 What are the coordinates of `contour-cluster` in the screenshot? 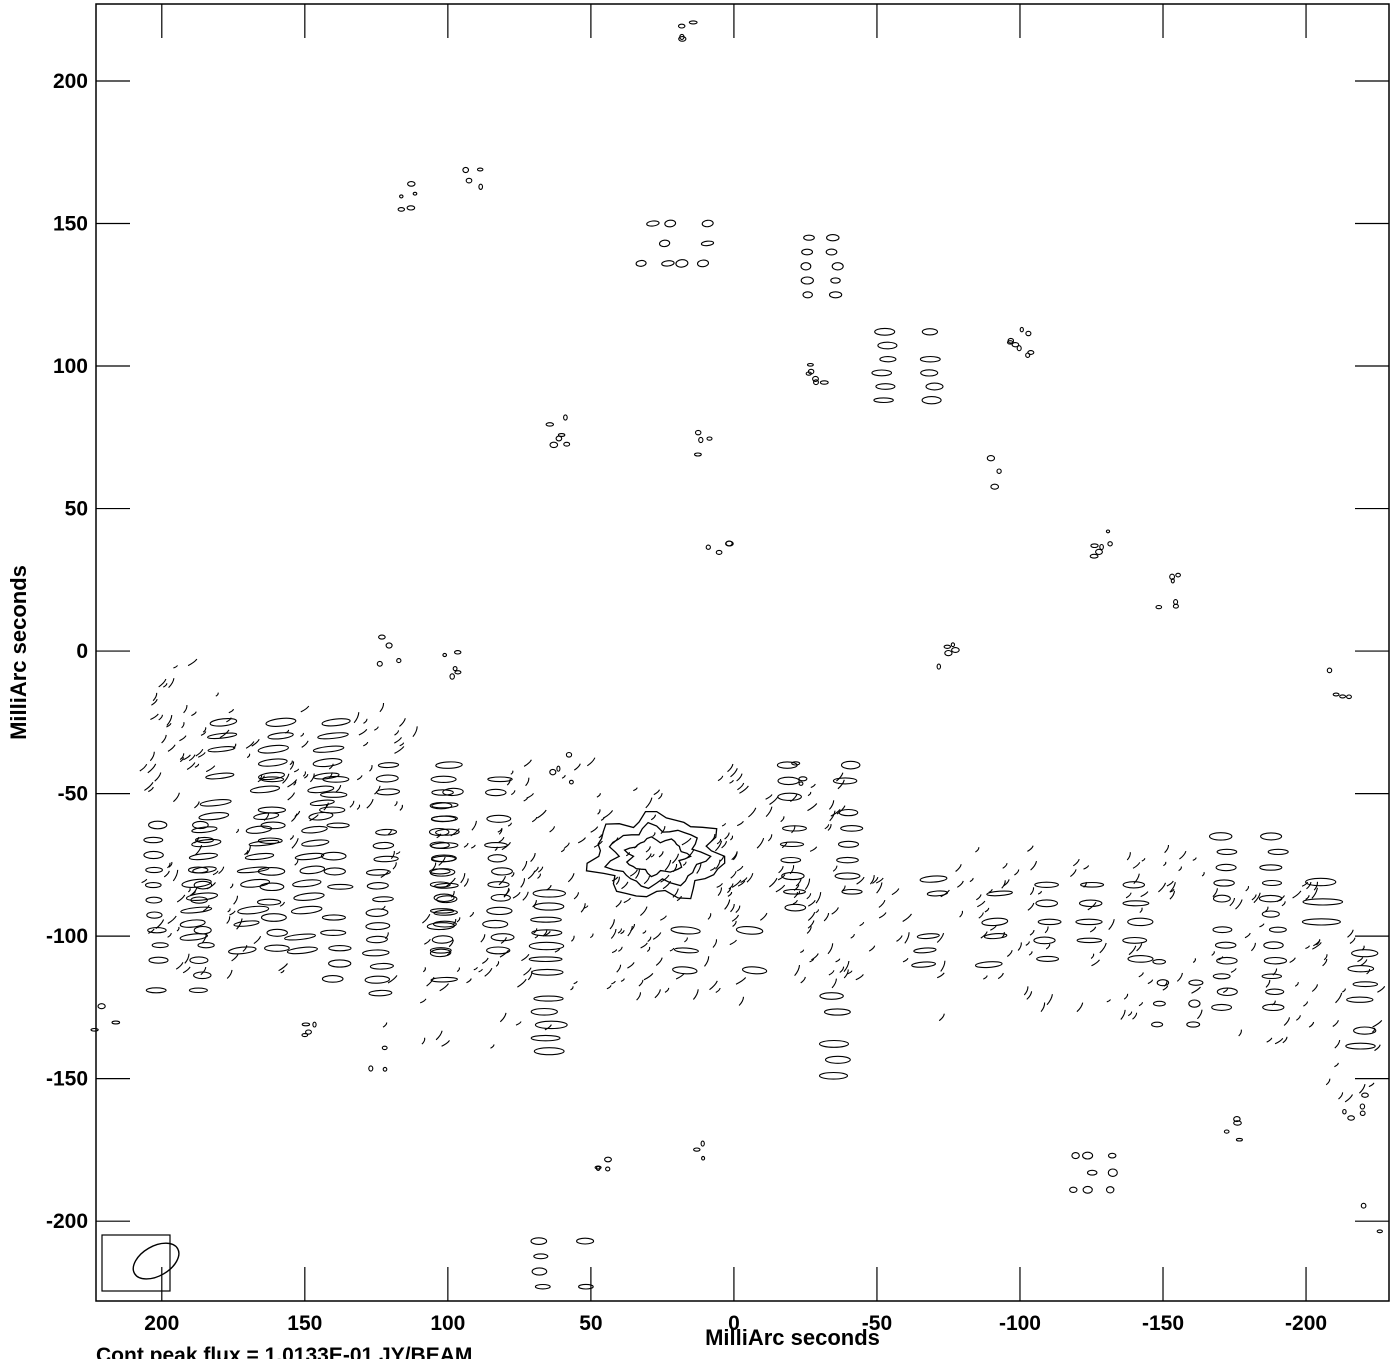 It's located at (265, 836).